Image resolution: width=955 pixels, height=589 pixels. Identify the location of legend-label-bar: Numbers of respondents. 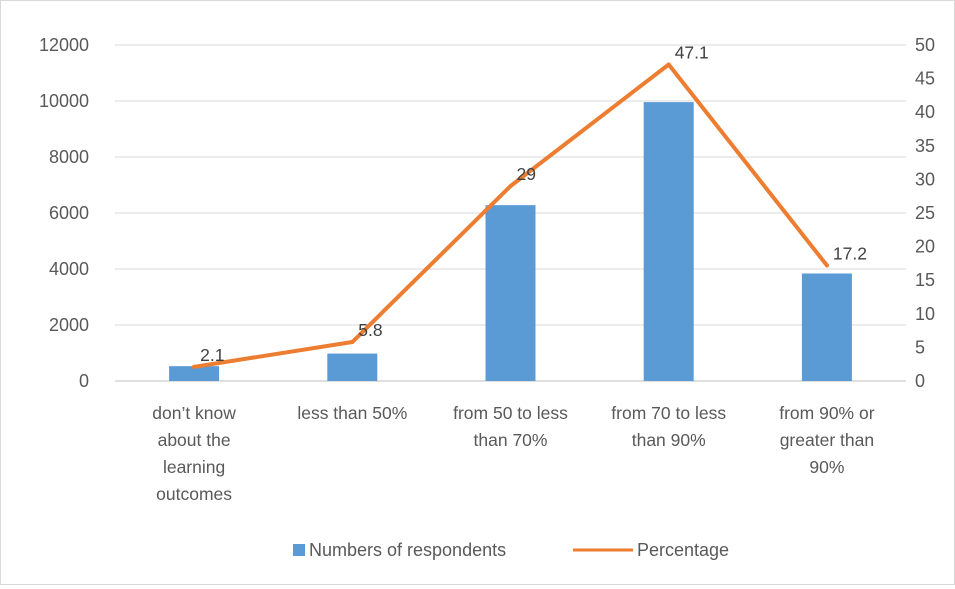
(407, 550).